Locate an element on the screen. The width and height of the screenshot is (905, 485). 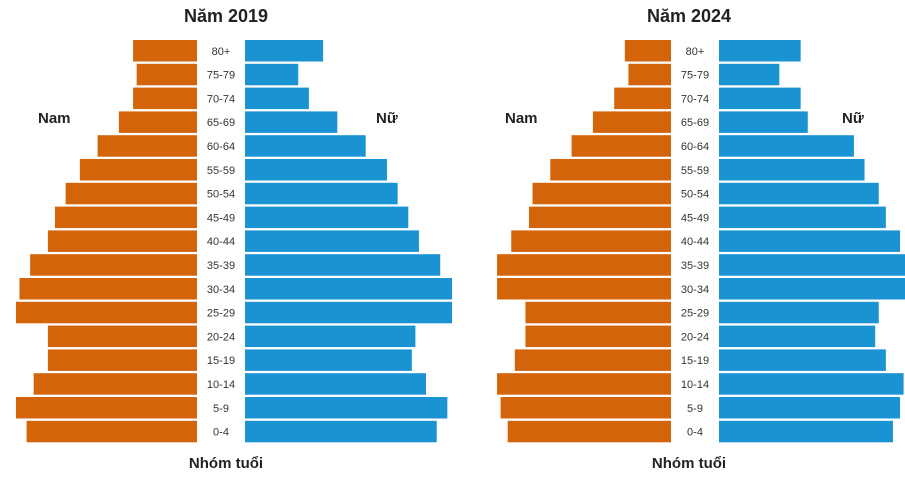
chart-title: Năm 2019 is located at coordinates (226, 16).